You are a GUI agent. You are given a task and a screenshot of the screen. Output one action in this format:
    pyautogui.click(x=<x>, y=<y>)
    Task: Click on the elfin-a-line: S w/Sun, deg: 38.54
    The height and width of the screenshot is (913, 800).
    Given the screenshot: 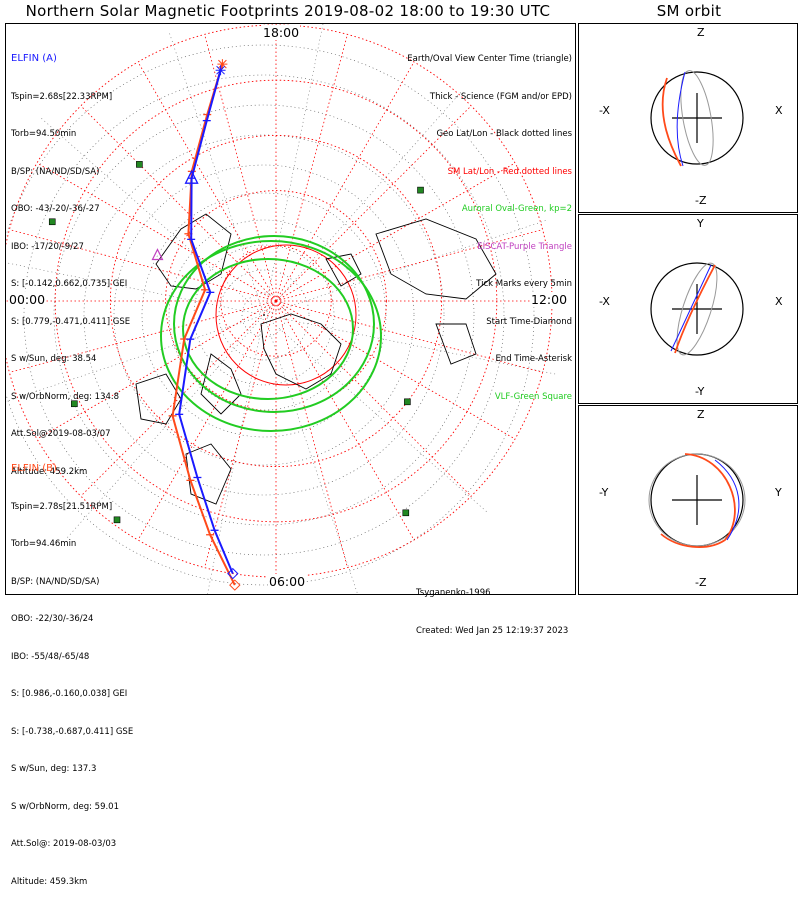 What is the action you would take?
    pyautogui.click(x=54, y=359)
    